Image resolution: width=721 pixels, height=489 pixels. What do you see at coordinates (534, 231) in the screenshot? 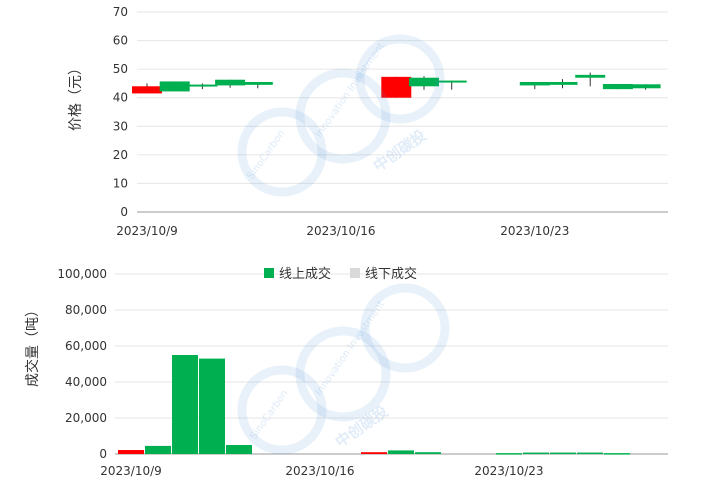
I see `price-x-tick-label: 2023/10/23` at bounding box center [534, 231].